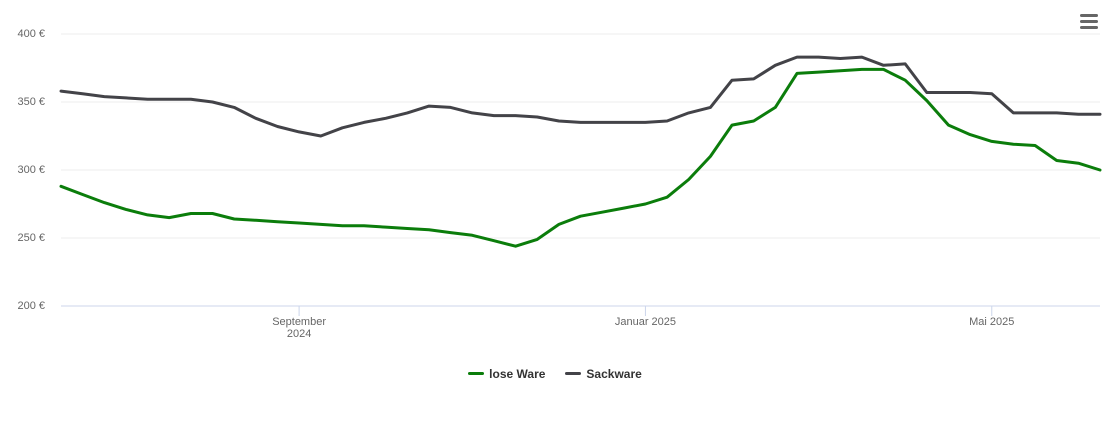 Image resolution: width=1110 pixels, height=423 pixels. I want to click on x-tick-label: Mai 2025, so click(992, 322).